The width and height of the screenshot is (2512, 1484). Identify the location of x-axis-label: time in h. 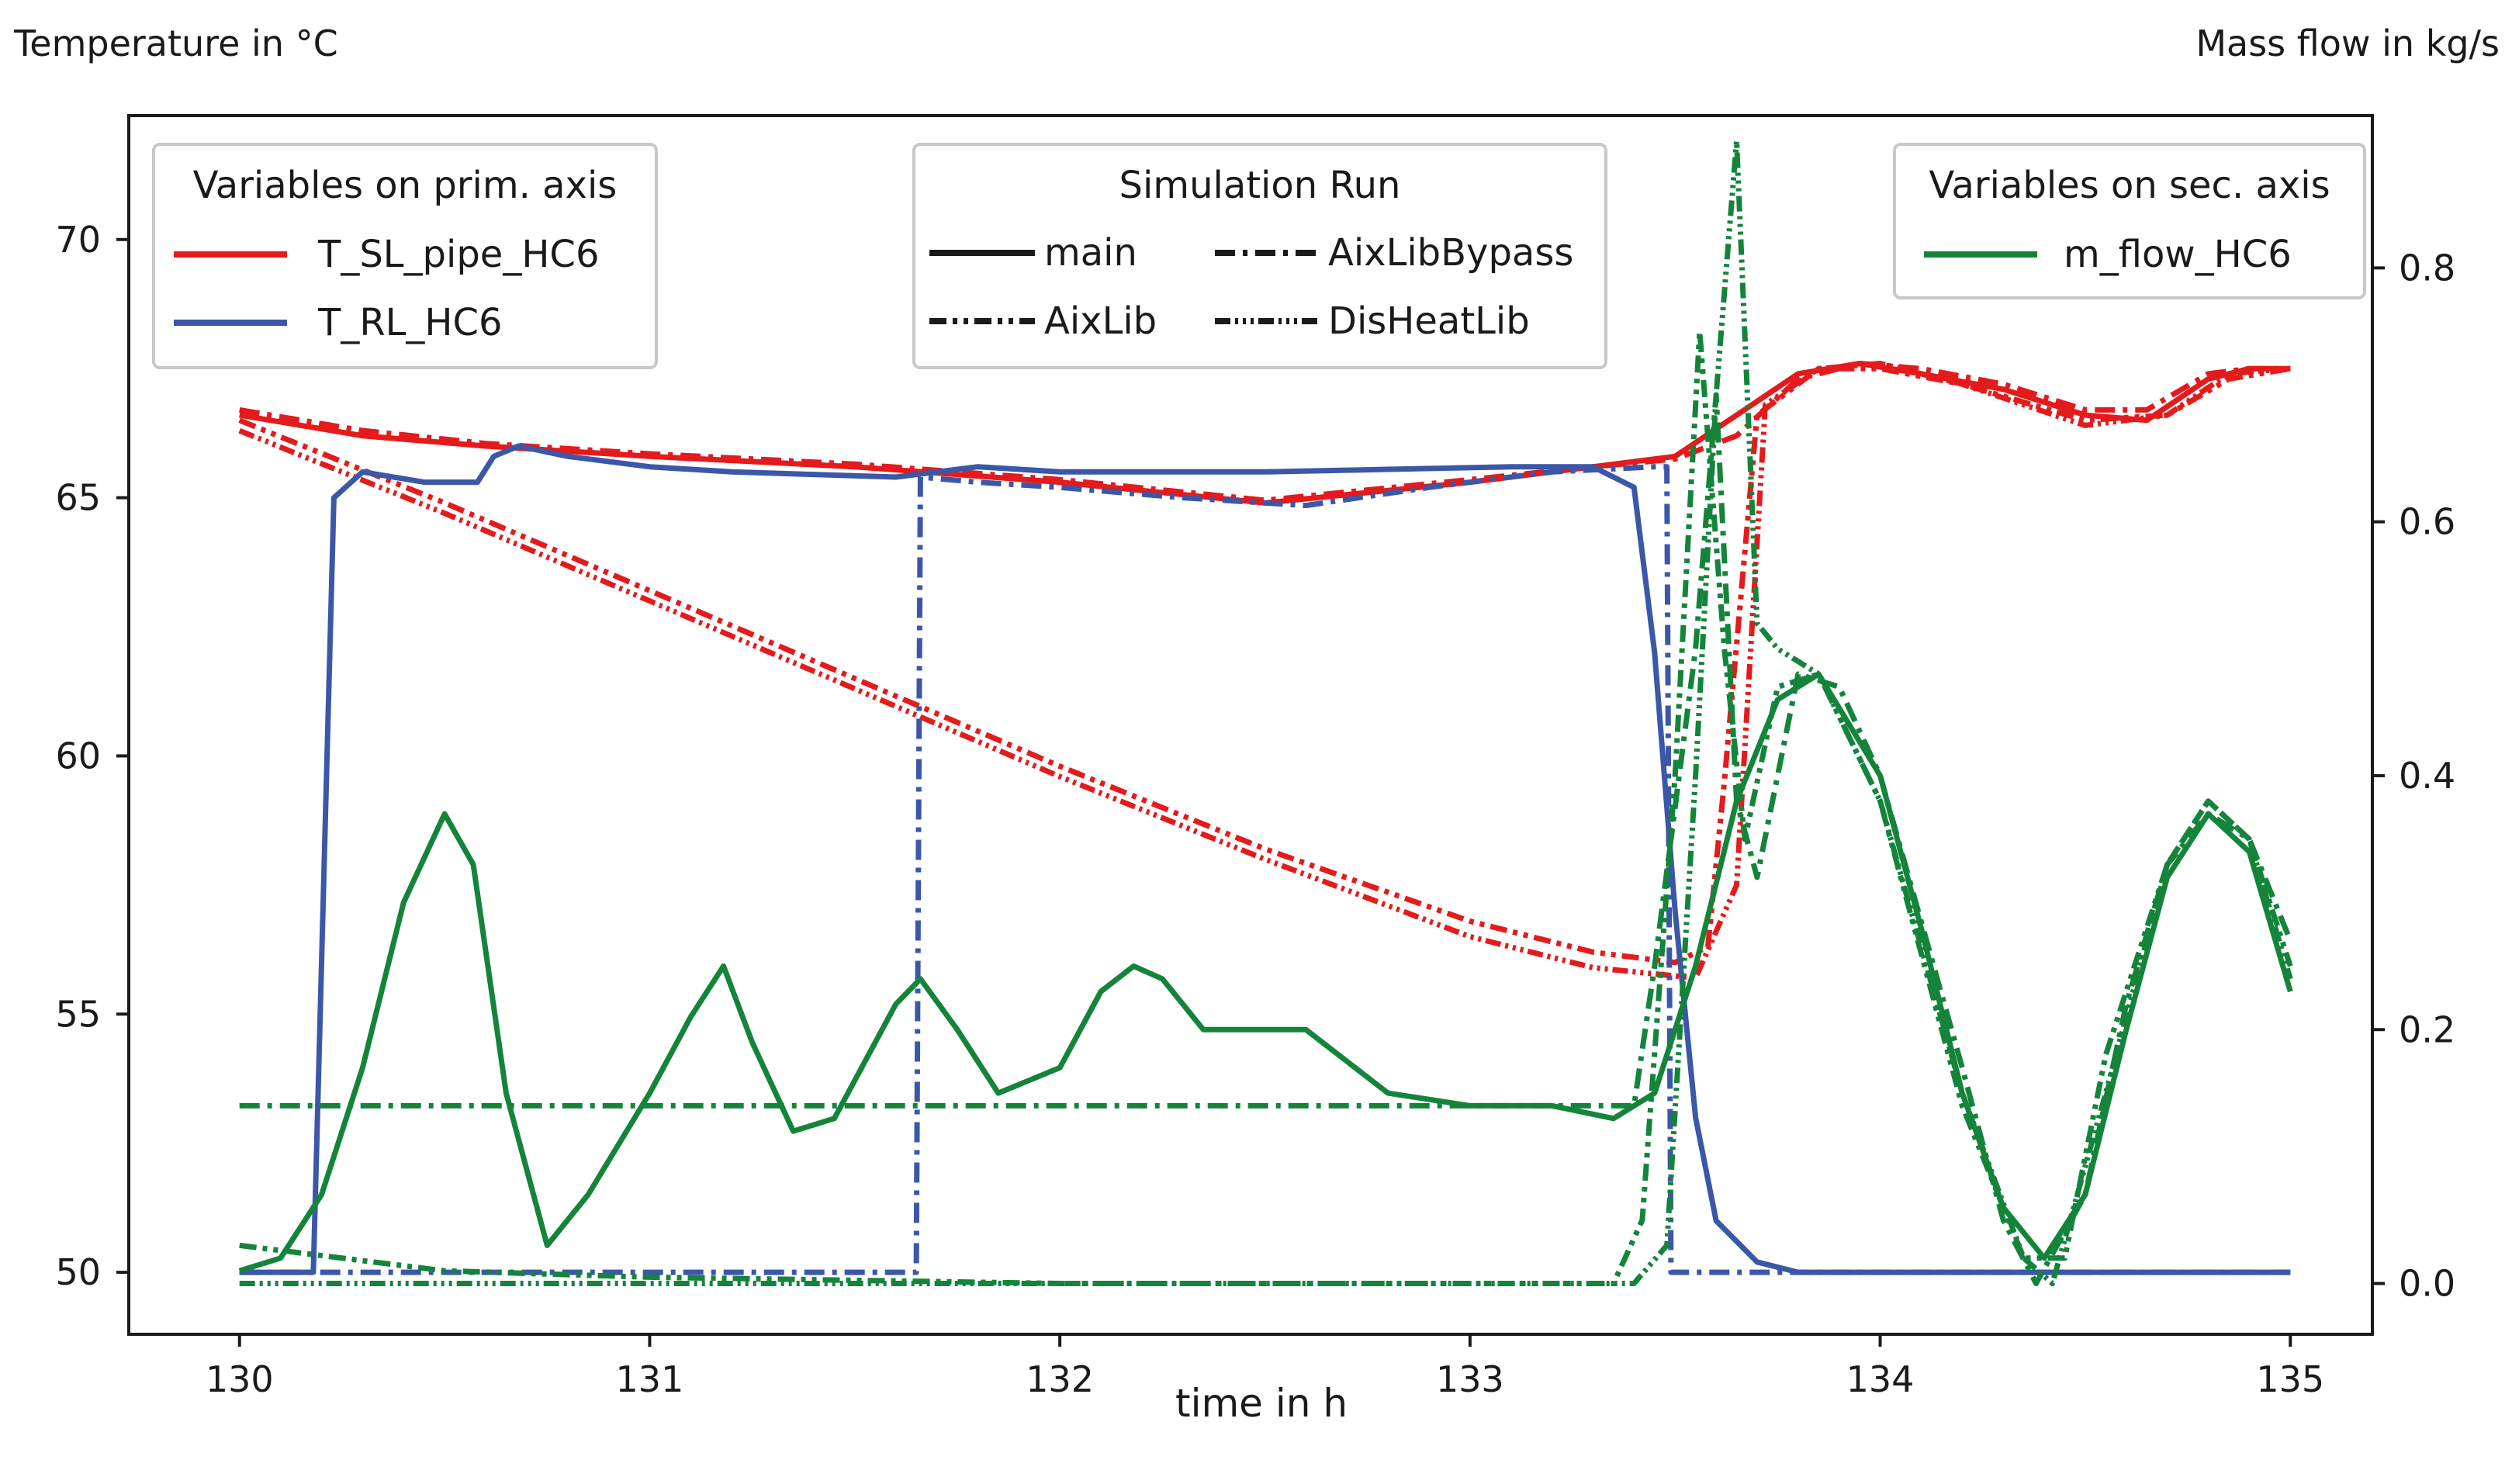
(1261, 1403).